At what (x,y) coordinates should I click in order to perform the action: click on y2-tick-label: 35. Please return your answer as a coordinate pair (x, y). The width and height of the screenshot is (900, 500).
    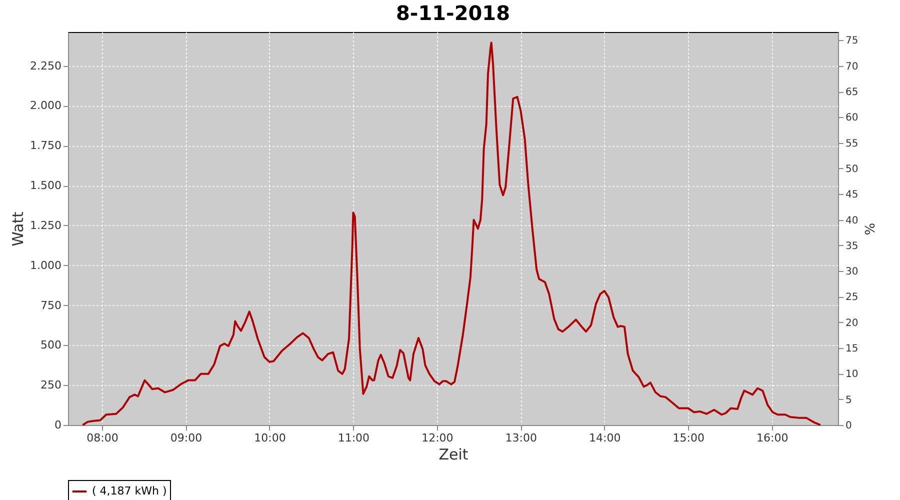
    Looking at the image, I should click on (852, 246).